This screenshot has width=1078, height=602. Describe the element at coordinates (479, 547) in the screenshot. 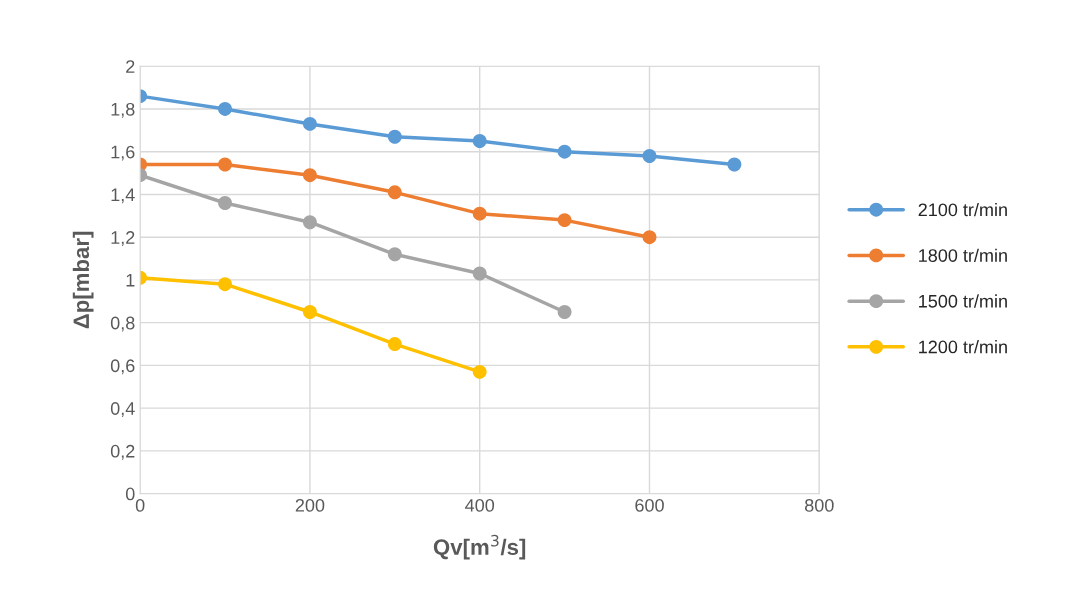

I see `x-axis-title: Qv[m$^{3}$/s]` at that location.